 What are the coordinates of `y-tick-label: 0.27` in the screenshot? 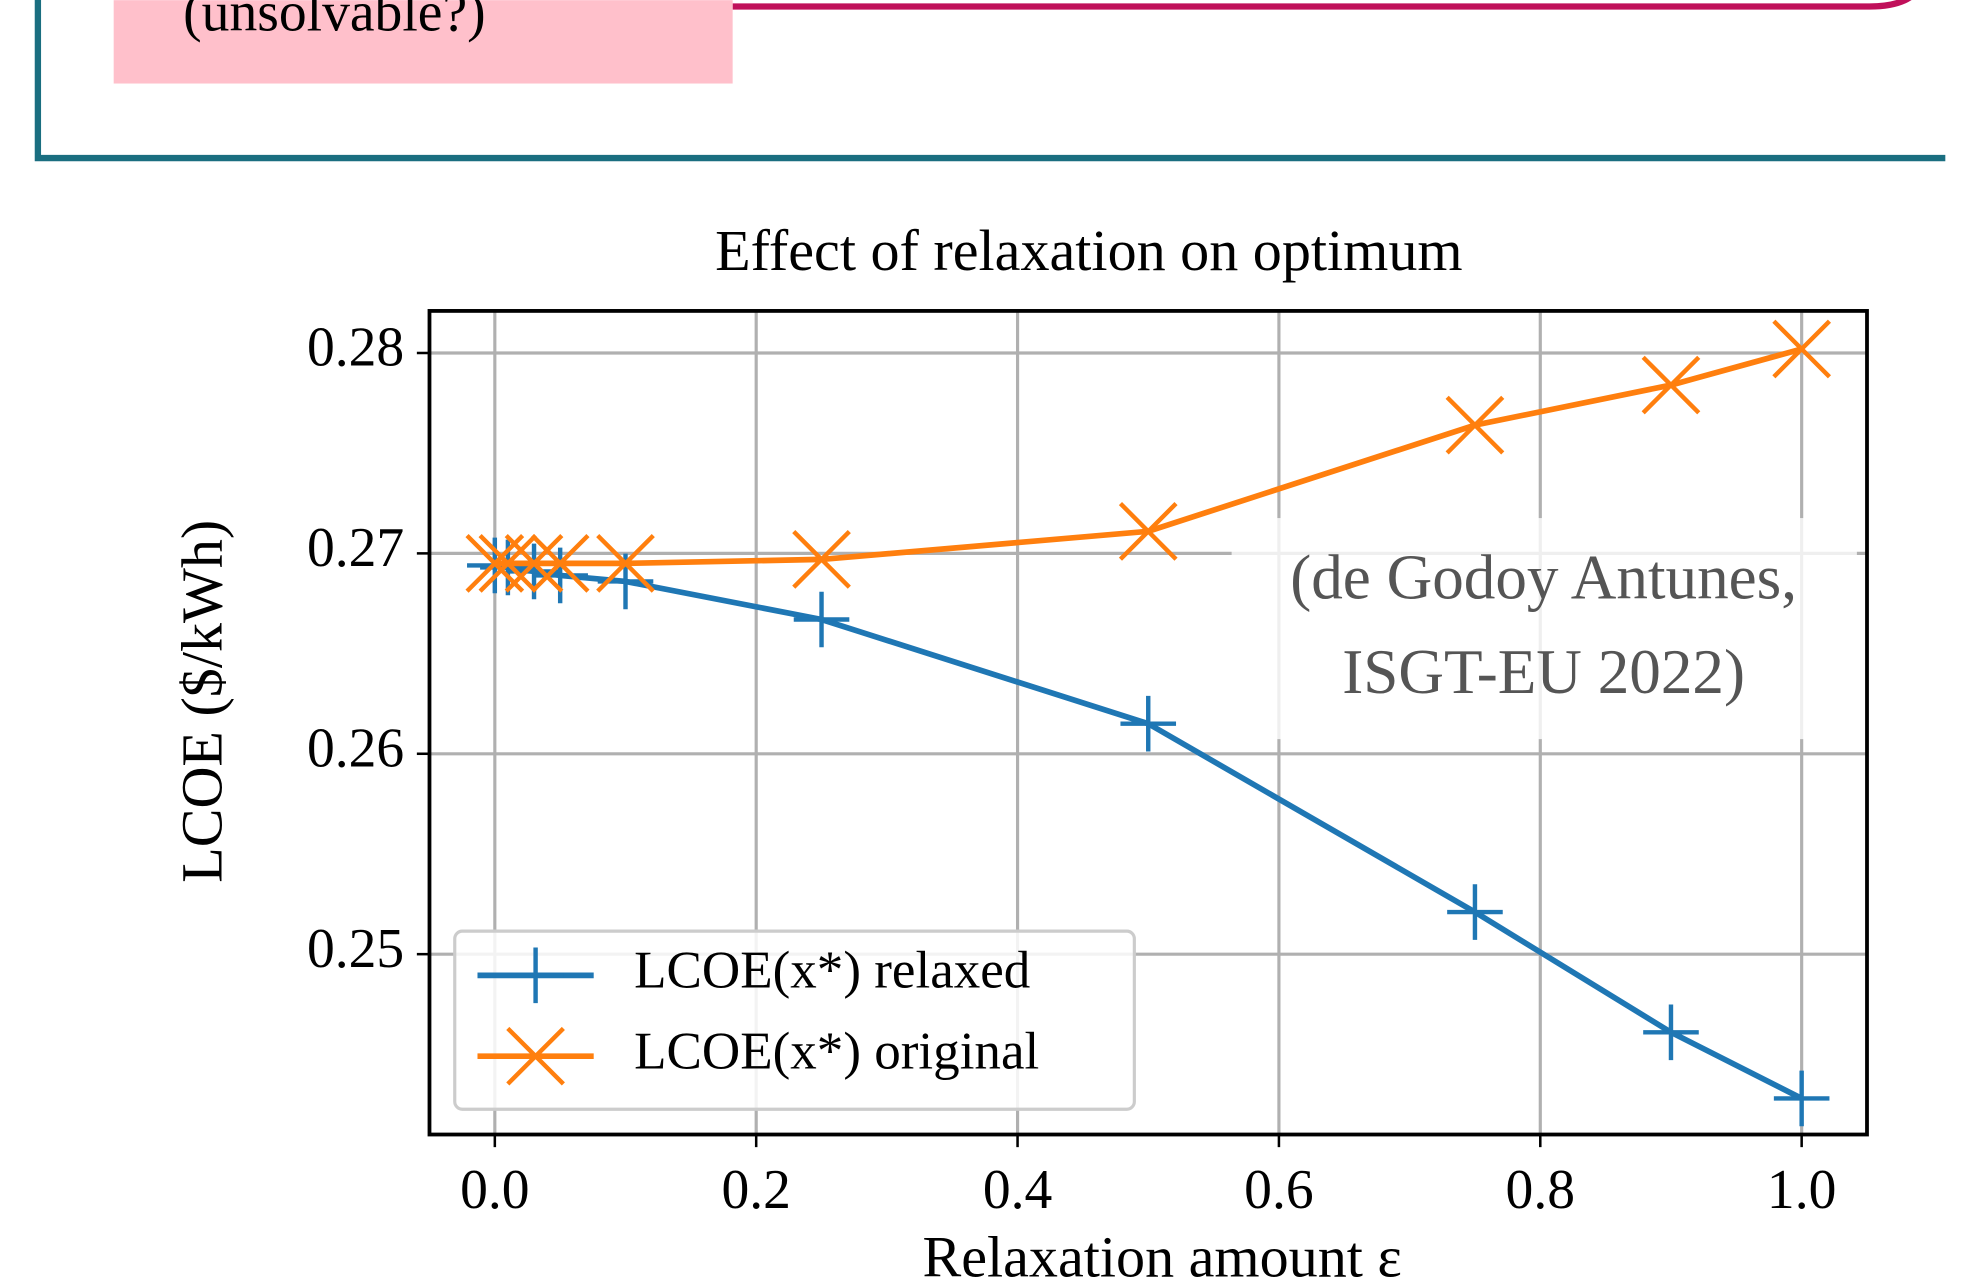 It's located at (355, 548).